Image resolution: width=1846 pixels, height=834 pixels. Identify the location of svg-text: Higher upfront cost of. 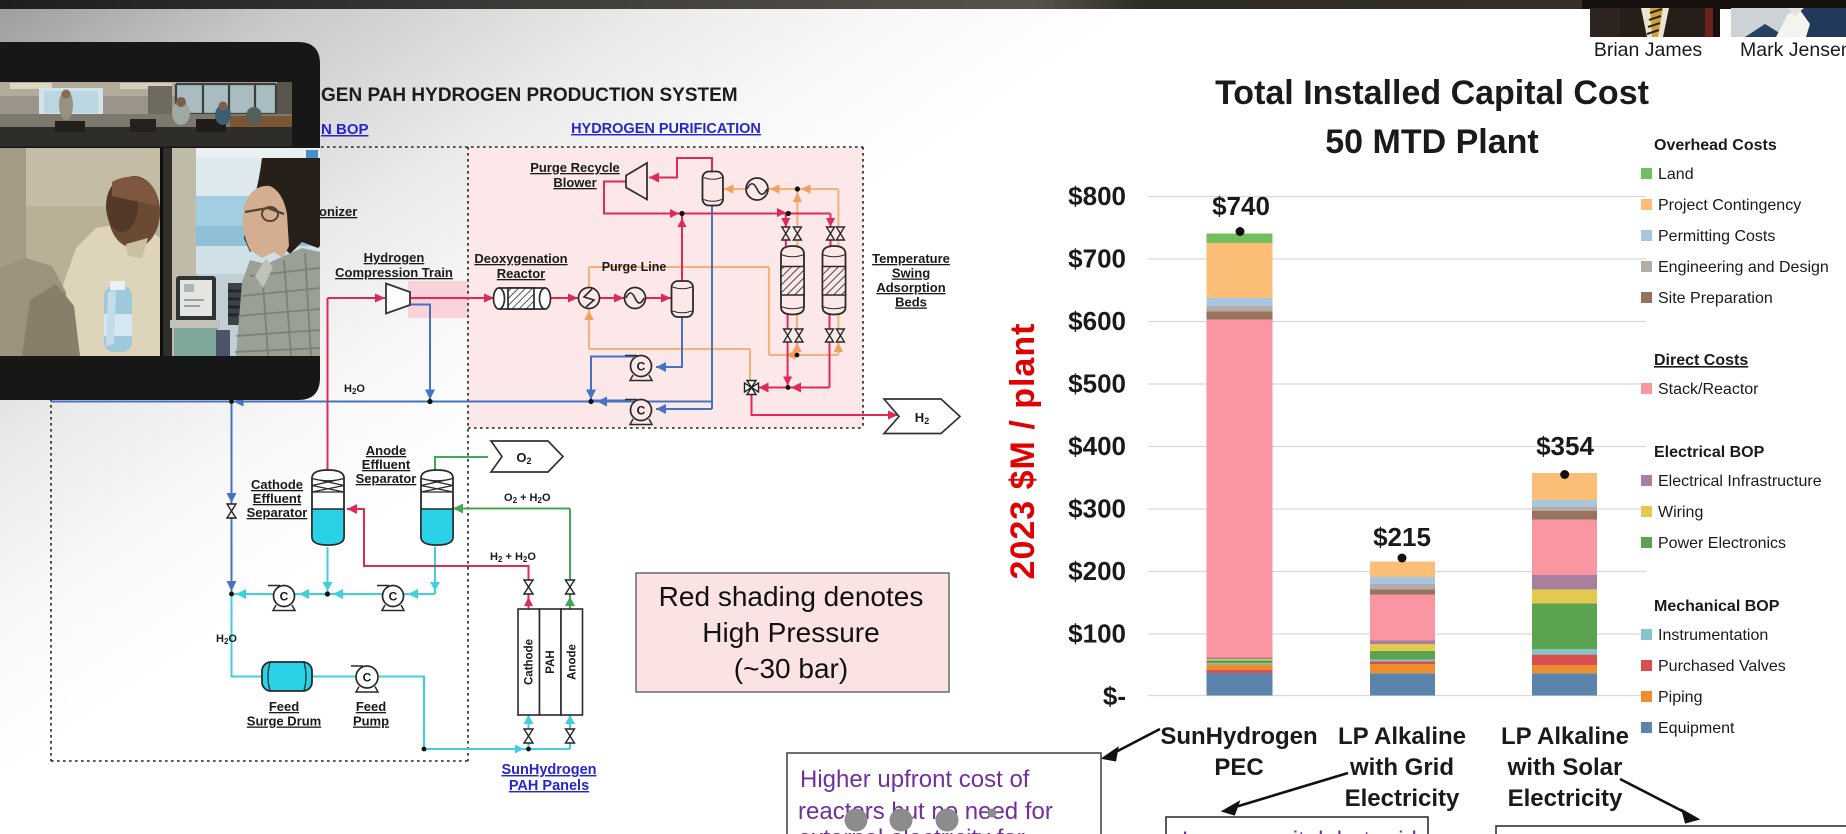
(915, 779).